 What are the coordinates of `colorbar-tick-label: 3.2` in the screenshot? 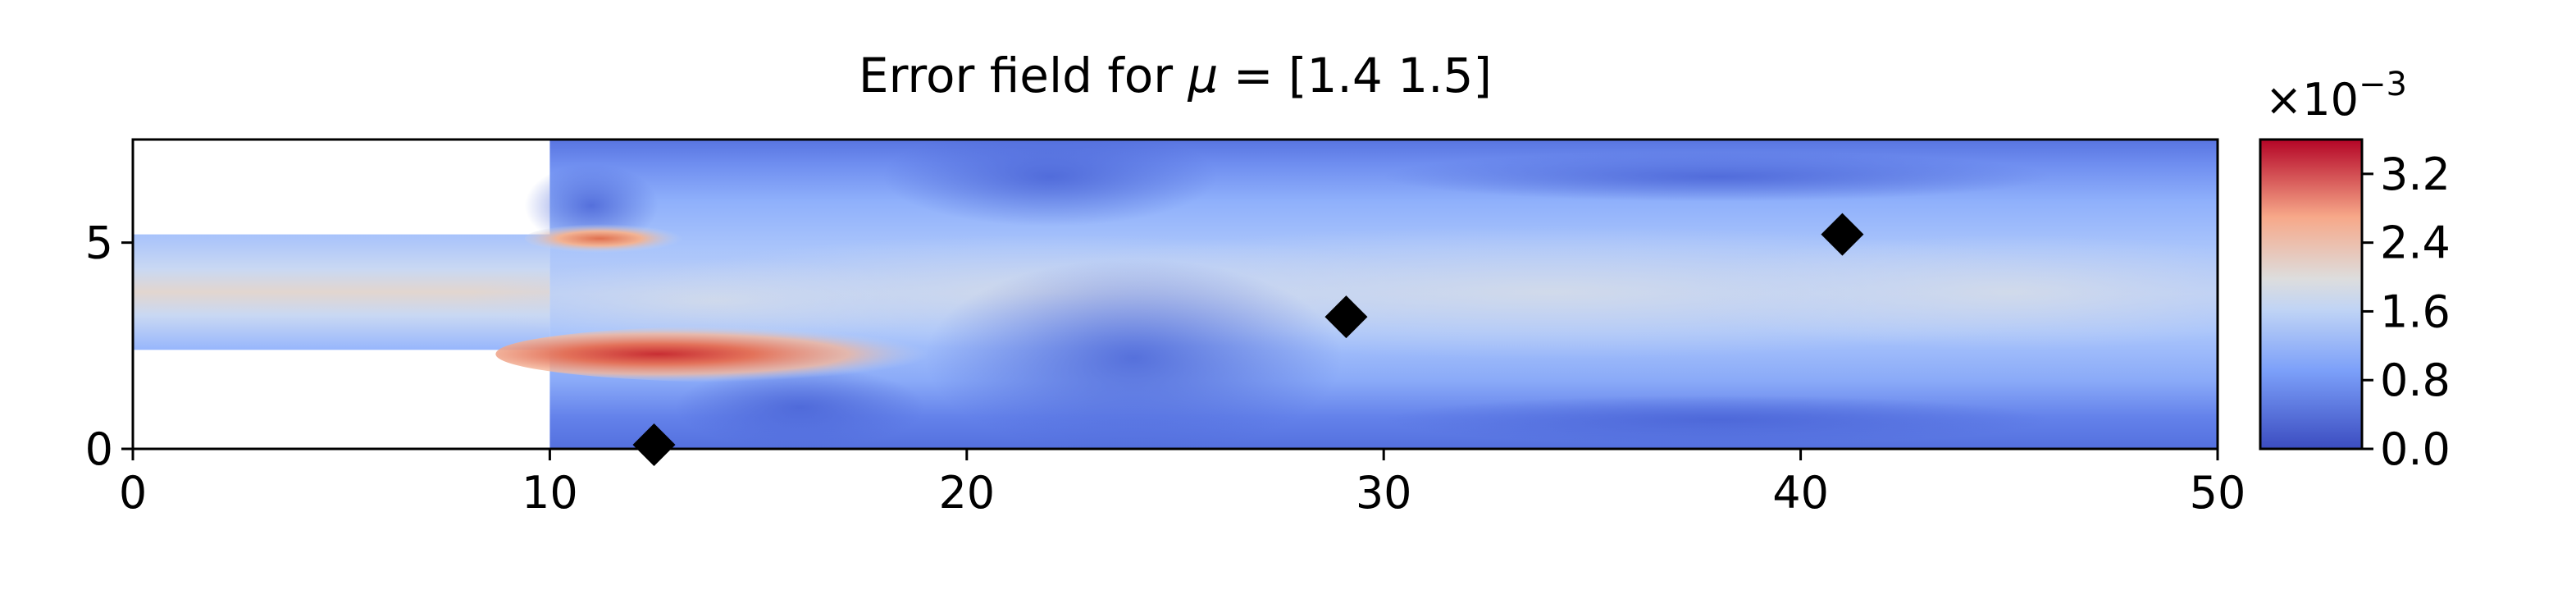 It's located at (2415, 174).